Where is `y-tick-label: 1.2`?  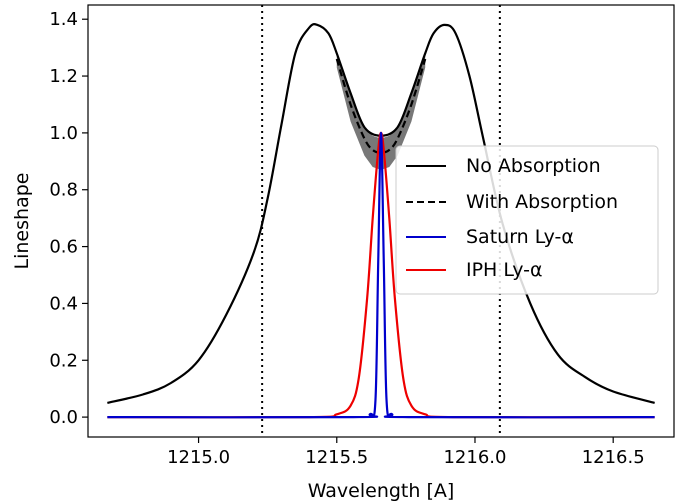 y-tick-label: 1.2 is located at coordinates (63, 76).